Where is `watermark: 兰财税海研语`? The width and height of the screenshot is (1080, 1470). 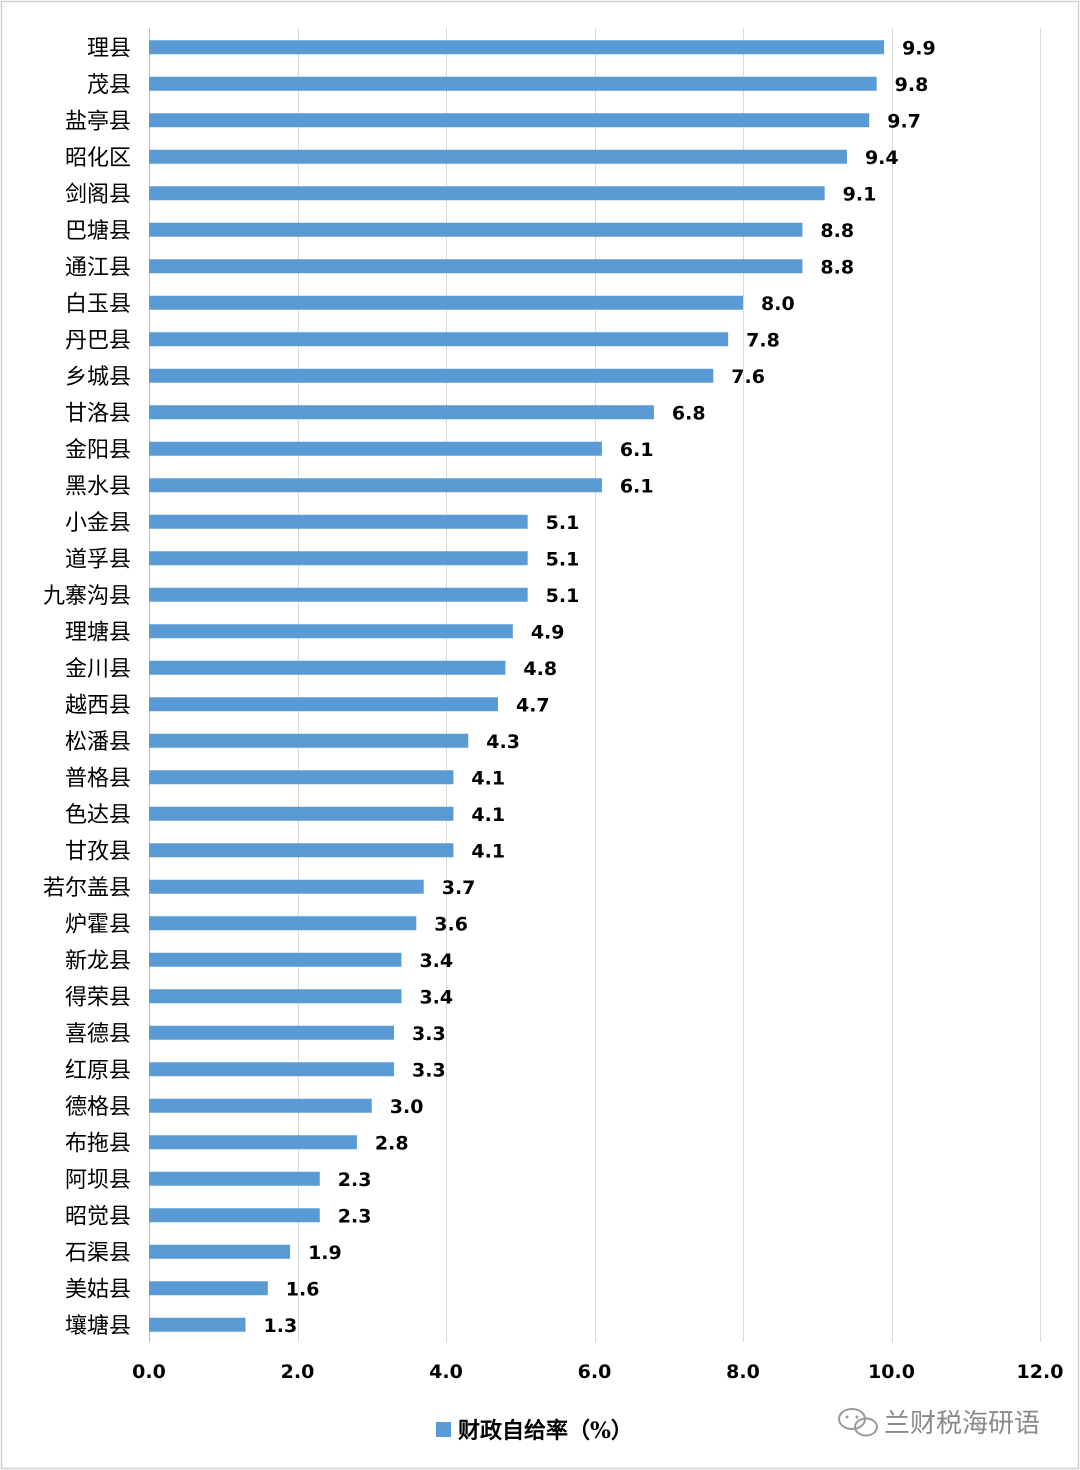 watermark: 兰财税海研语 is located at coordinates (939, 1423).